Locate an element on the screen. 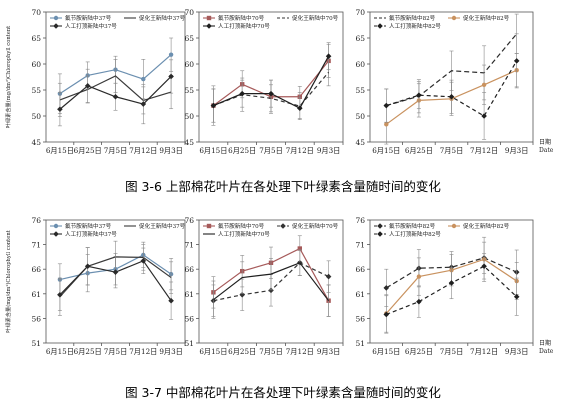 The image size is (566, 410). figure-caption-3-6: 图 3-6 上部棉花叶片在各处理下叶绿素含量随时间的变化 is located at coordinates (283, 186).